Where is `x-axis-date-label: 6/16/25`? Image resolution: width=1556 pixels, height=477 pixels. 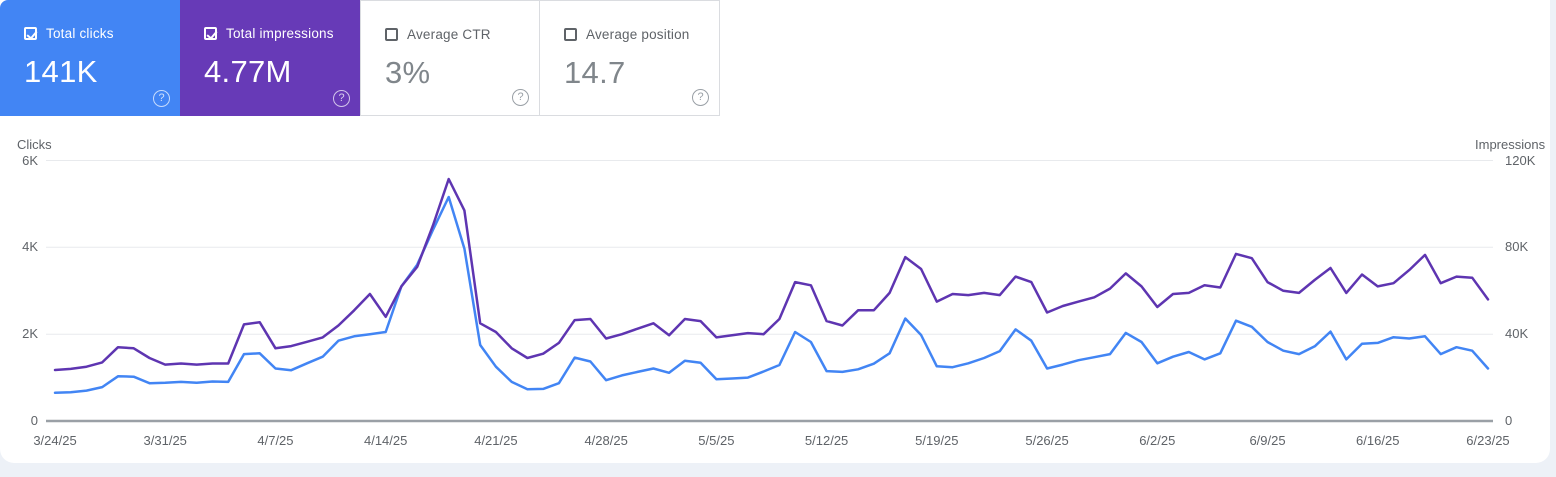
x-axis-date-label: 6/16/25 is located at coordinates (1378, 440).